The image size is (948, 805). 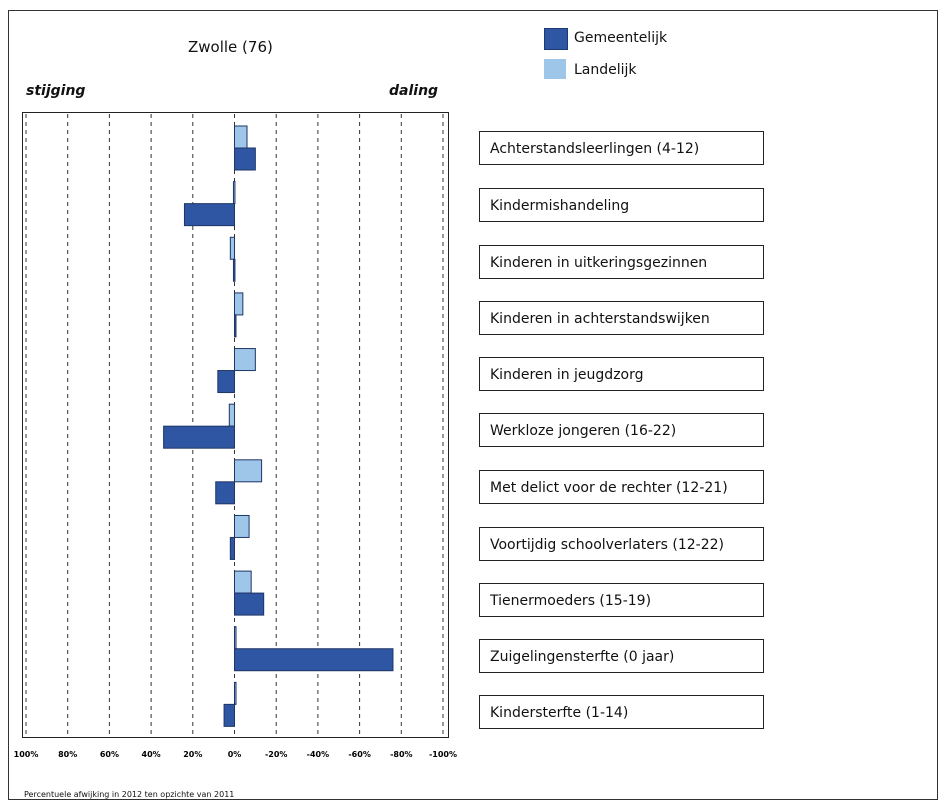 I want to click on category-box: Kindermishandeling, so click(x=621, y=205).